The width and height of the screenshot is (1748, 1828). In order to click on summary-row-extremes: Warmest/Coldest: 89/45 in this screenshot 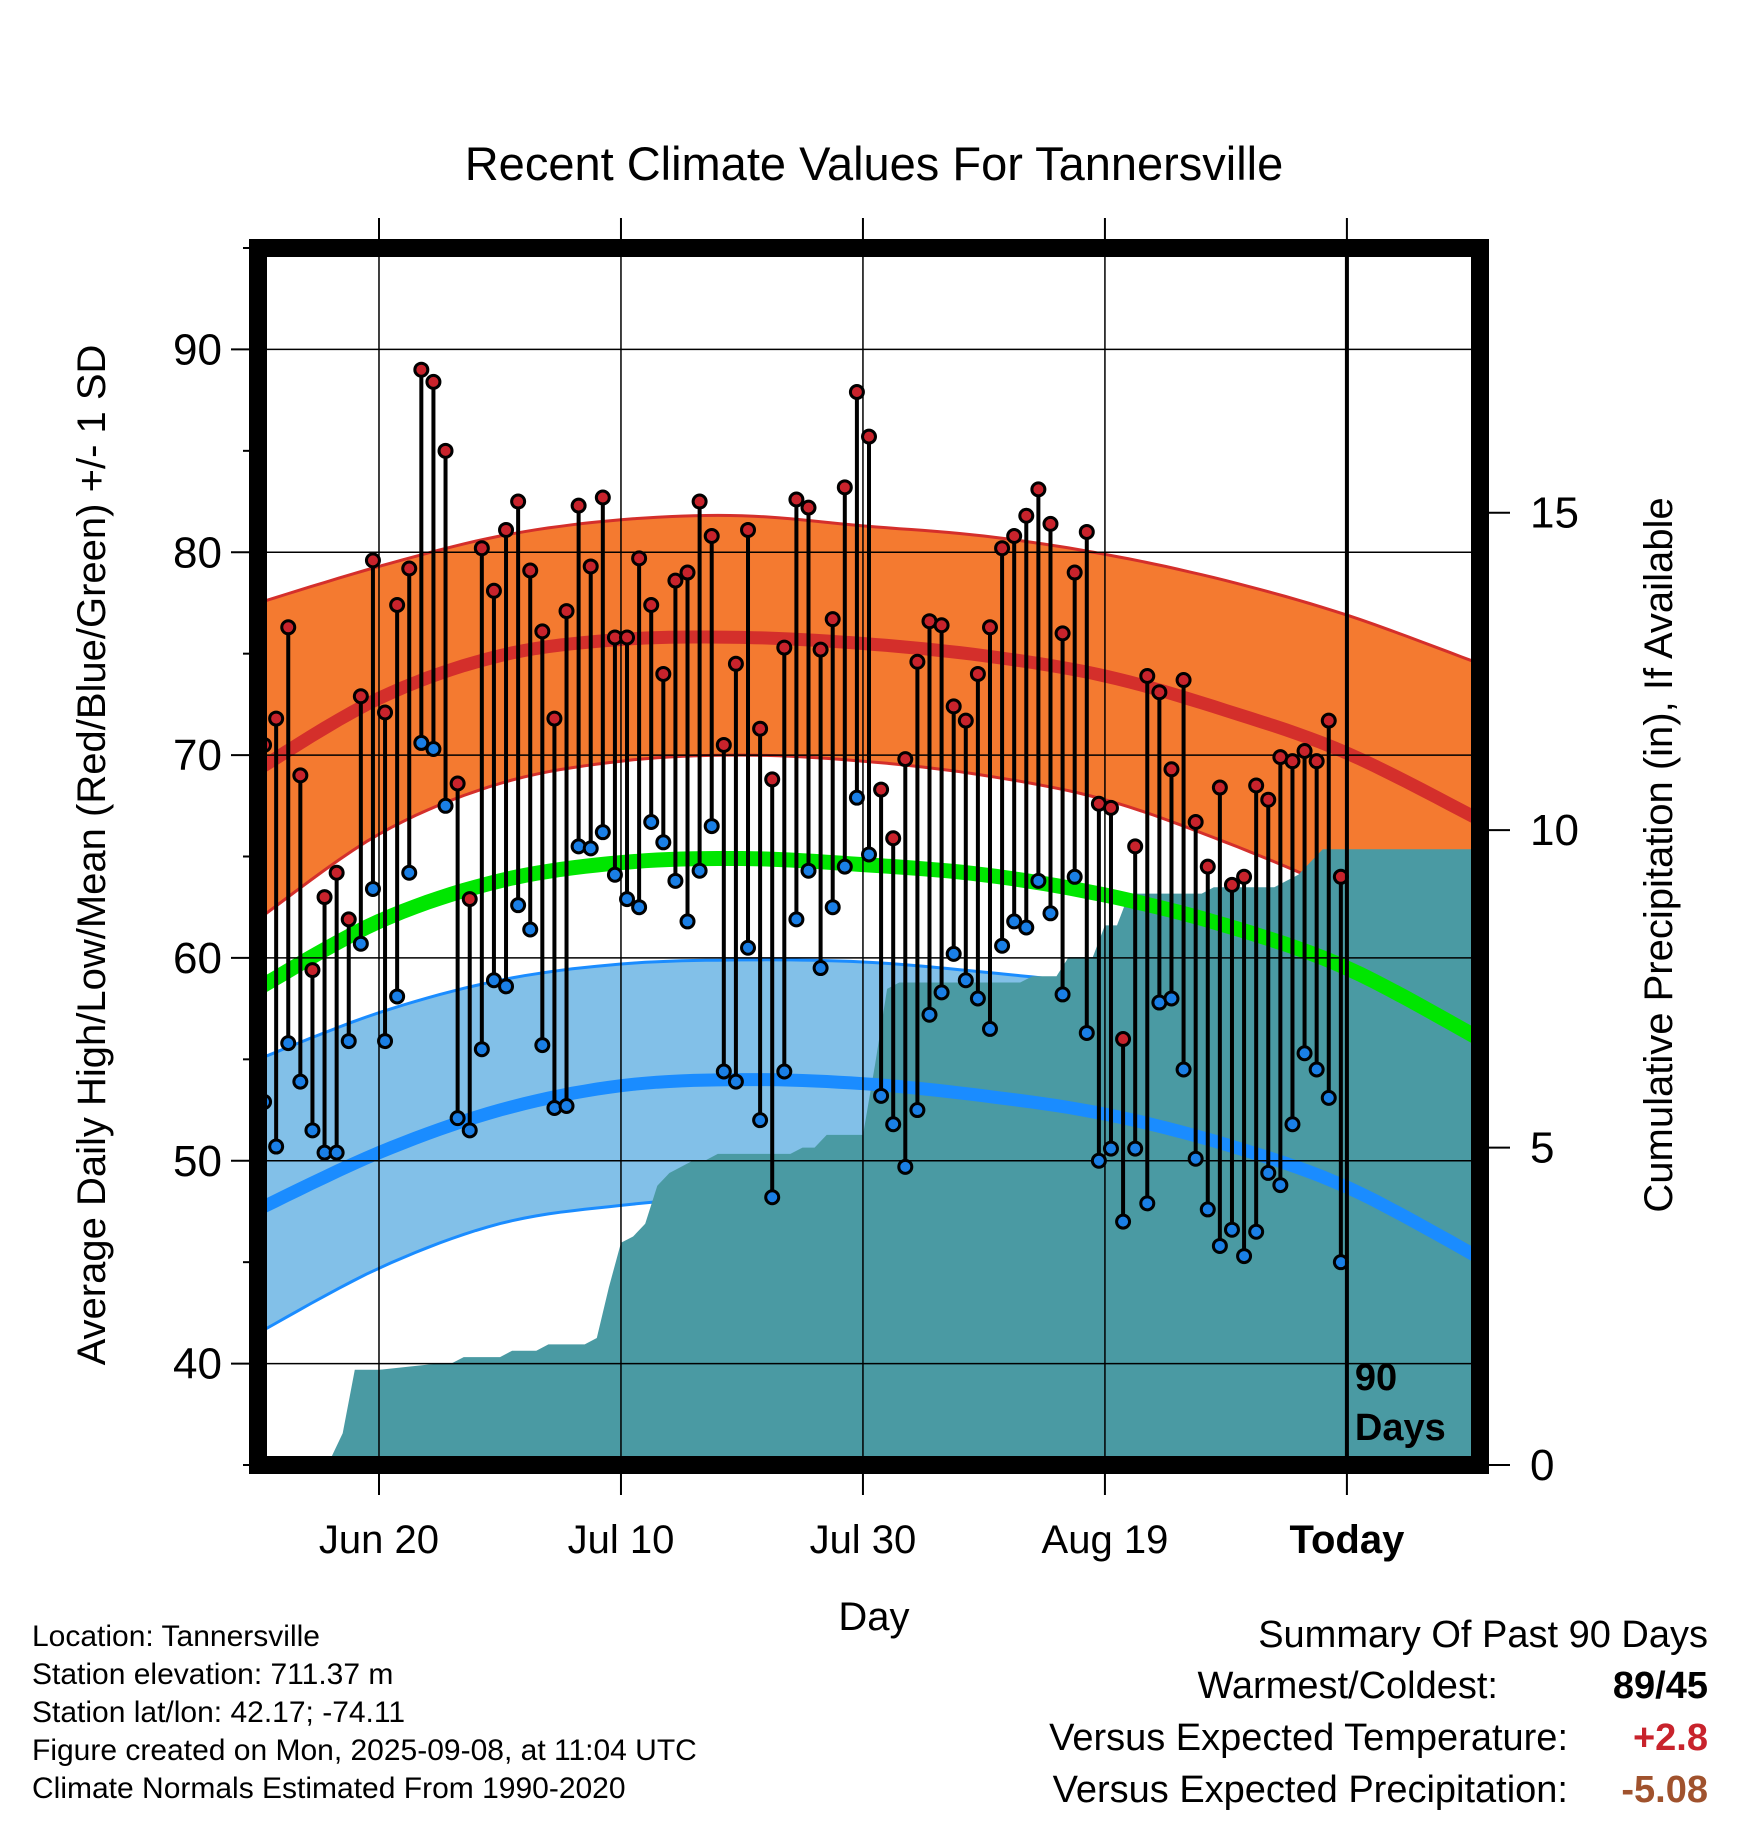, I will do `click(1258, 1686)`.